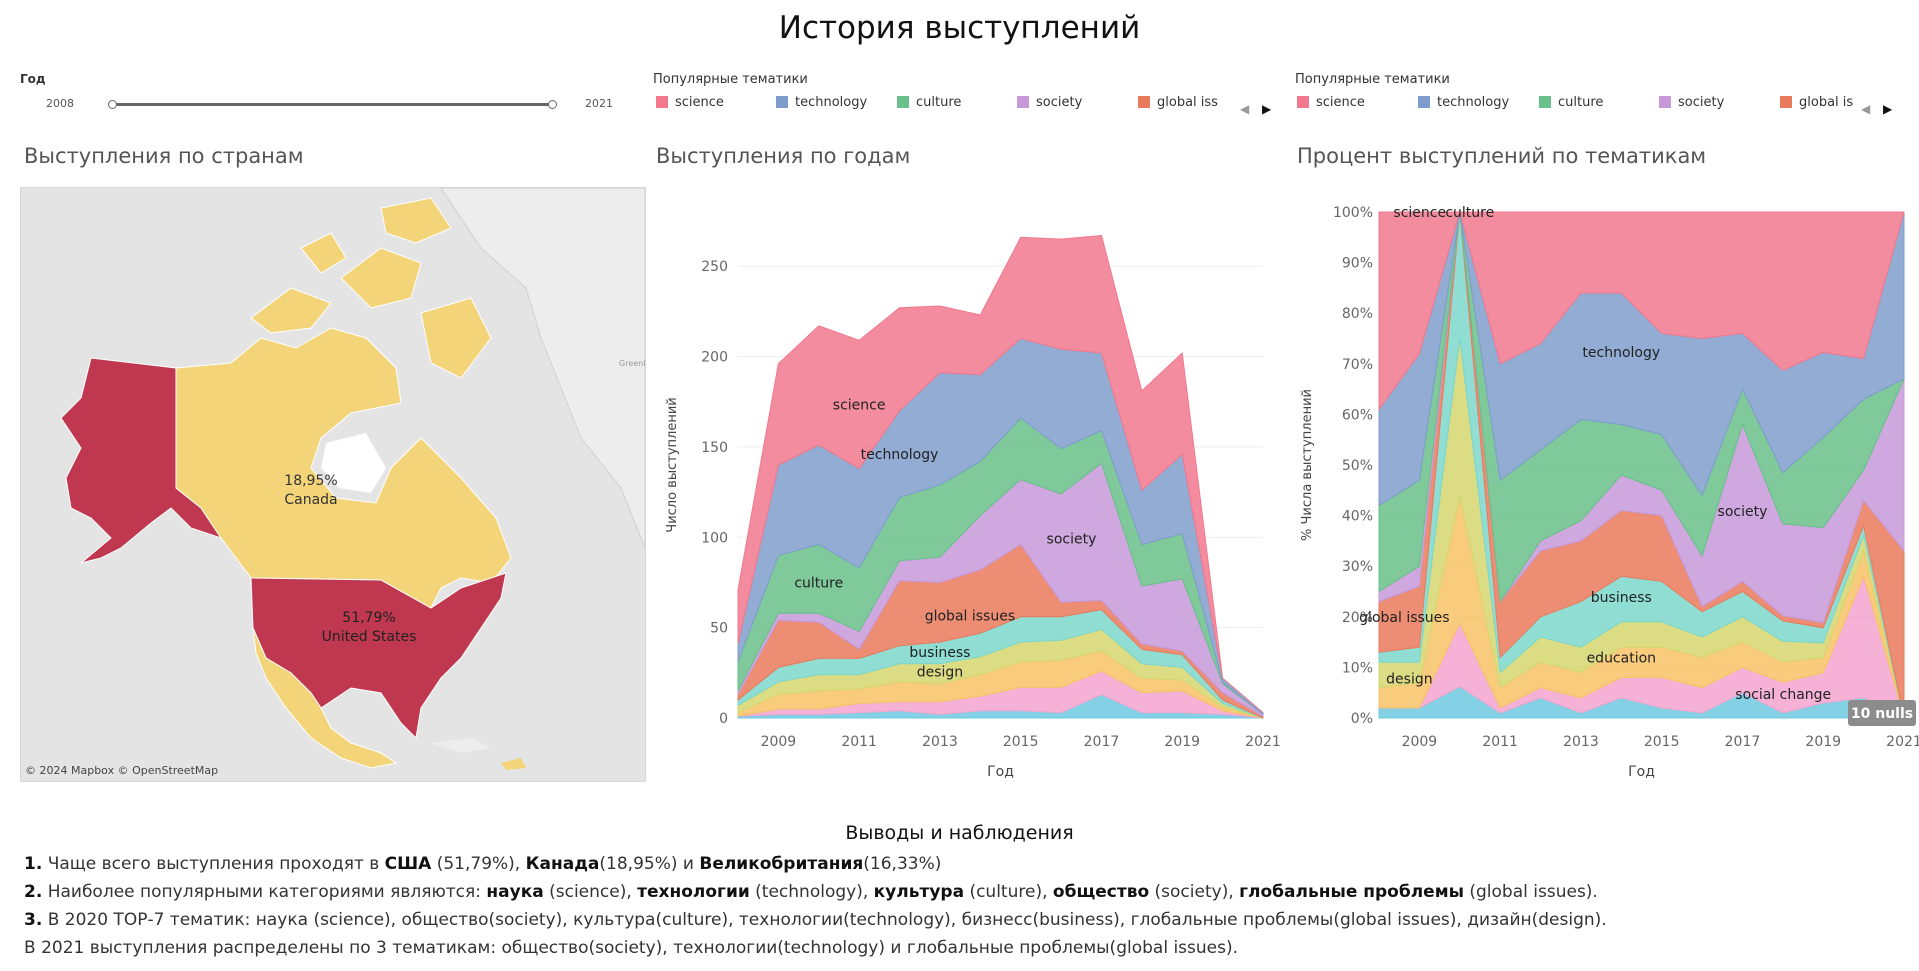 The height and width of the screenshot is (971, 1919). Describe the element at coordinates (461, 745) in the screenshot. I see `caribbean-shape` at that location.